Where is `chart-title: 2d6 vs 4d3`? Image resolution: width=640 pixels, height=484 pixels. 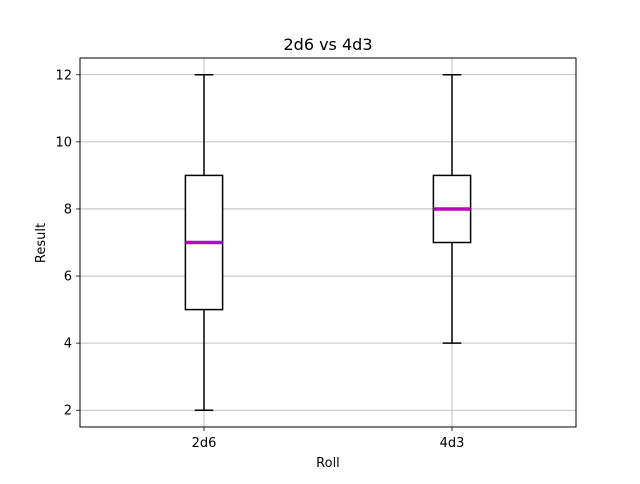 chart-title: 2d6 vs 4d3 is located at coordinates (327, 44).